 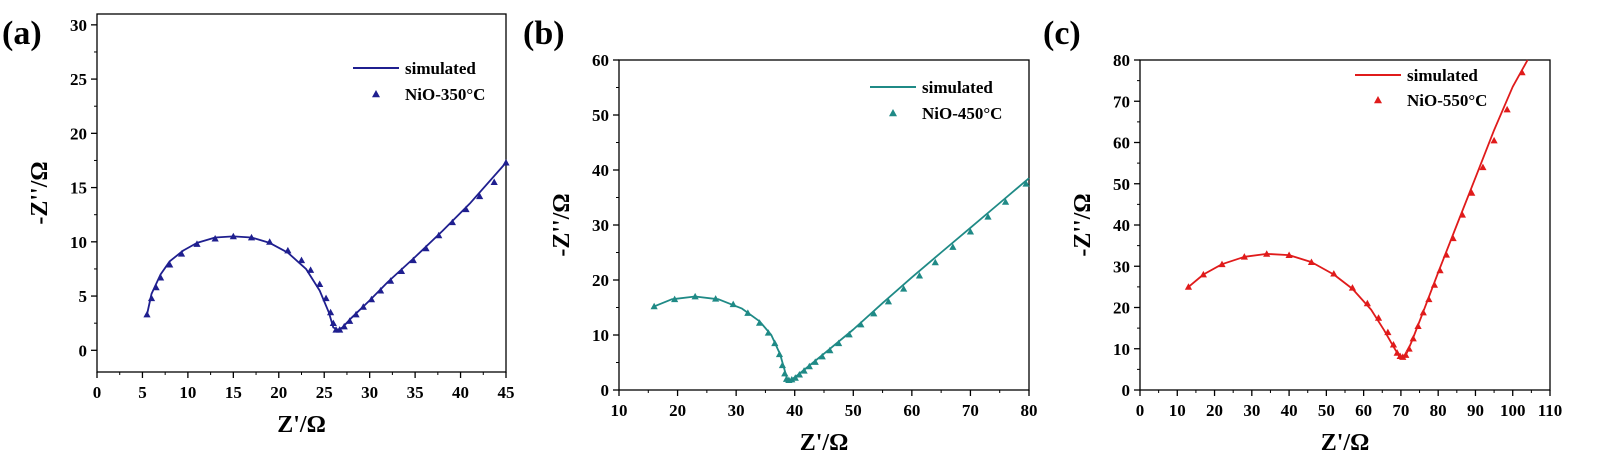 What do you see at coordinates (1121, 101) in the screenshot?
I see `y-tick-label: 70` at bounding box center [1121, 101].